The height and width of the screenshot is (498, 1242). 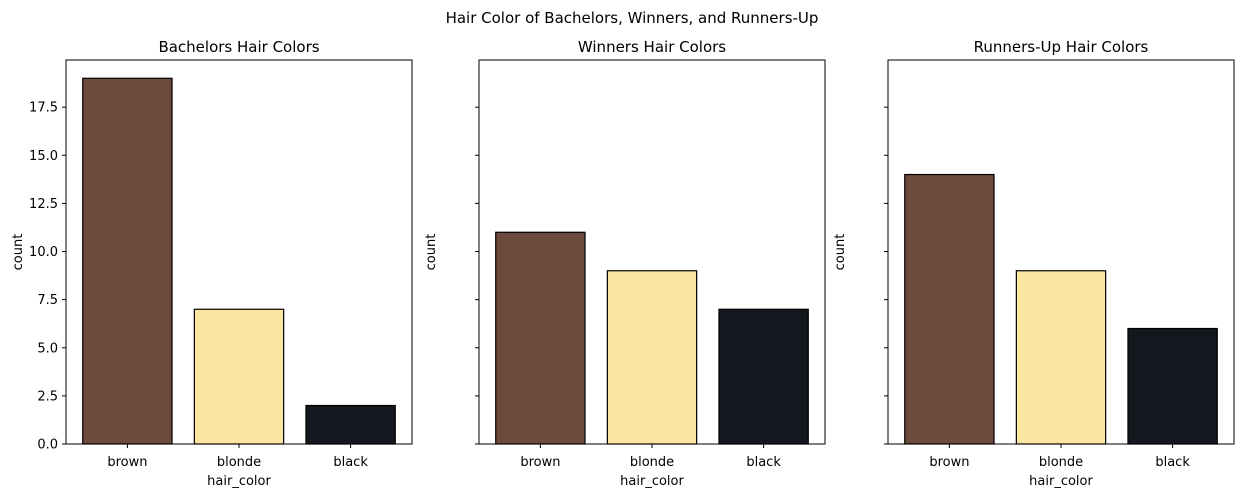 What do you see at coordinates (47, 300) in the screenshot?
I see `y-tick-label: 7.5` at bounding box center [47, 300].